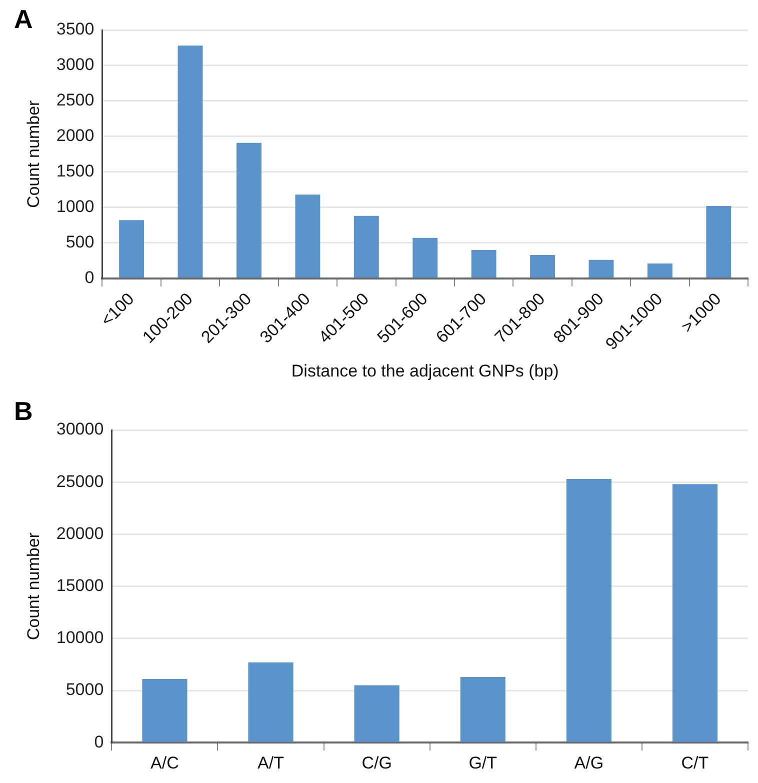  What do you see at coordinates (75, 100) in the screenshot?
I see `y-tick-label: 2500` at bounding box center [75, 100].